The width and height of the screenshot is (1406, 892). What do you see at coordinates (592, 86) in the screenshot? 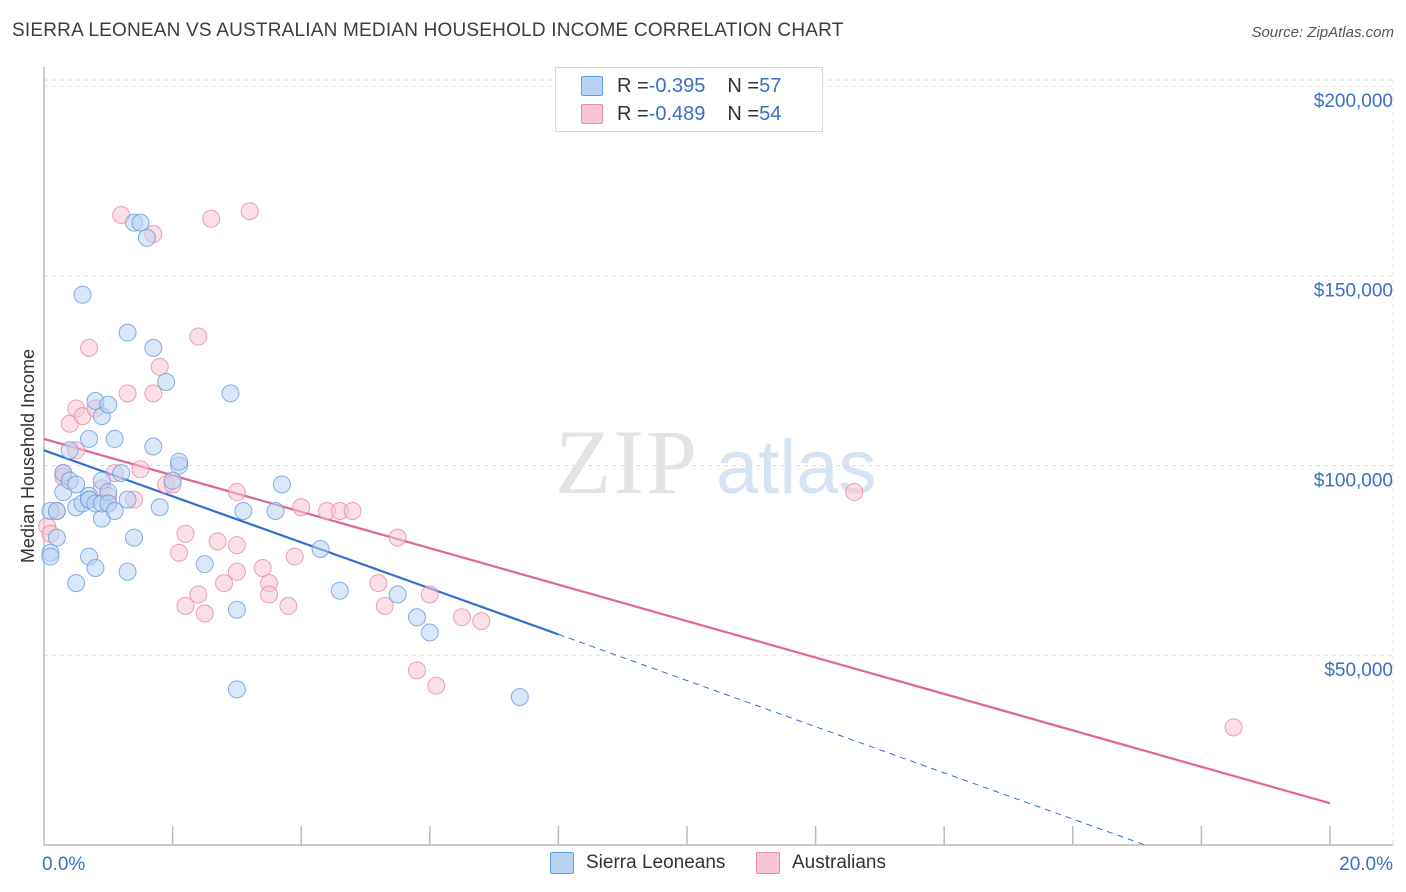
I see `legend-swatch-blue` at bounding box center [592, 86].